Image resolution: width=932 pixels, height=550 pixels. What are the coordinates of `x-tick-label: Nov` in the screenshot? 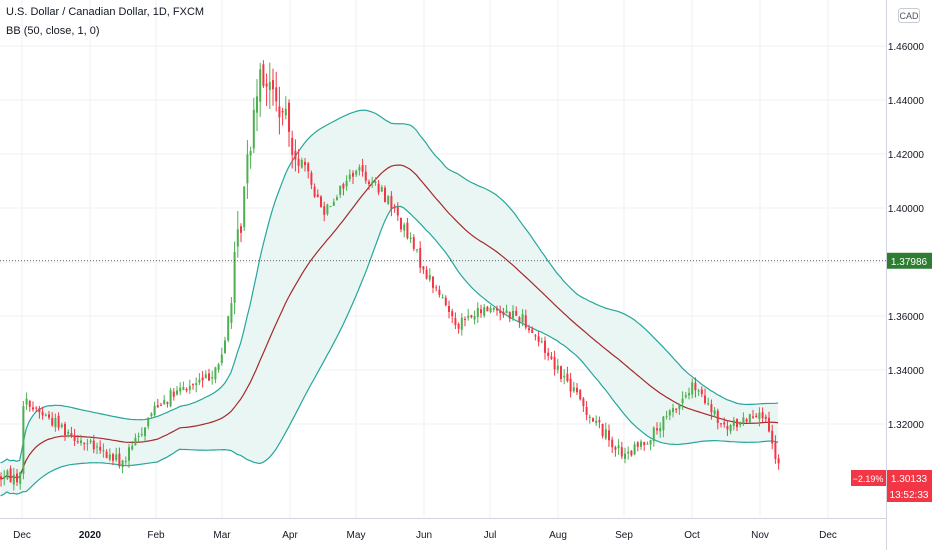 It's located at (760, 535).